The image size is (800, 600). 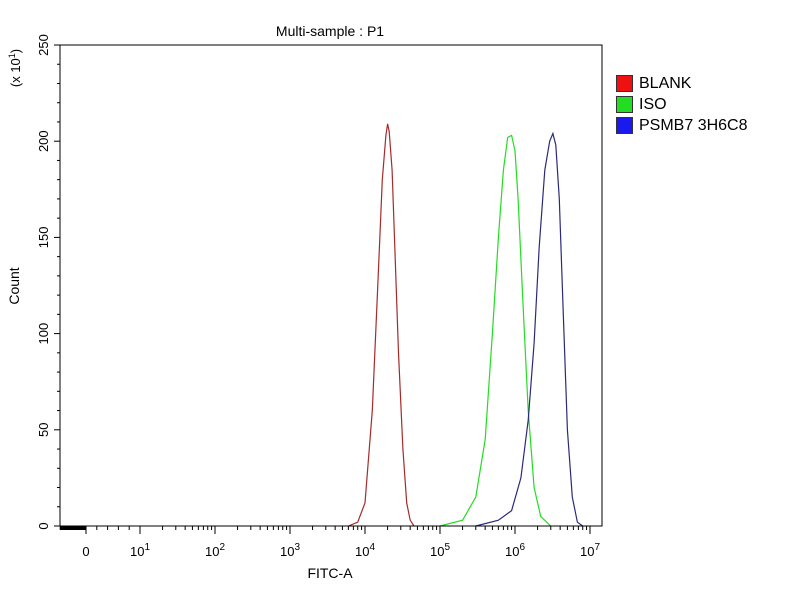 What do you see at coordinates (43, 45) in the screenshot?
I see `y-tick-label: 250` at bounding box center [43, 45].